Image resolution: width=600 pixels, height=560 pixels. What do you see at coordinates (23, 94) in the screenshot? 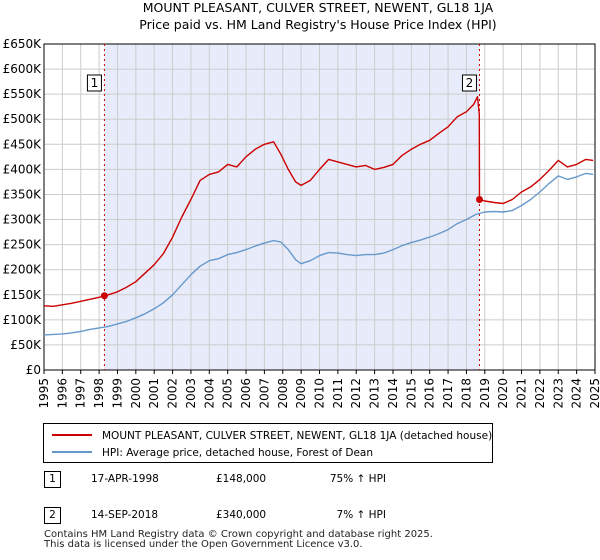
I see `y-tick-label: £550K` at bounding box center [23, 94].